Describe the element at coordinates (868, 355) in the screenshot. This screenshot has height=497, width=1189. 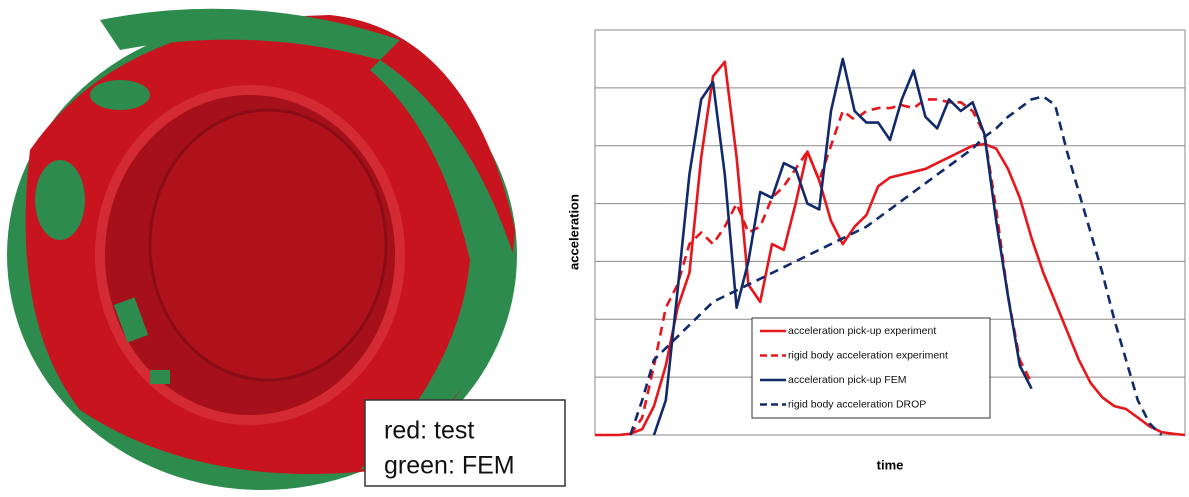
I see `legend-label: rigid body acceleration experiment` at that location.